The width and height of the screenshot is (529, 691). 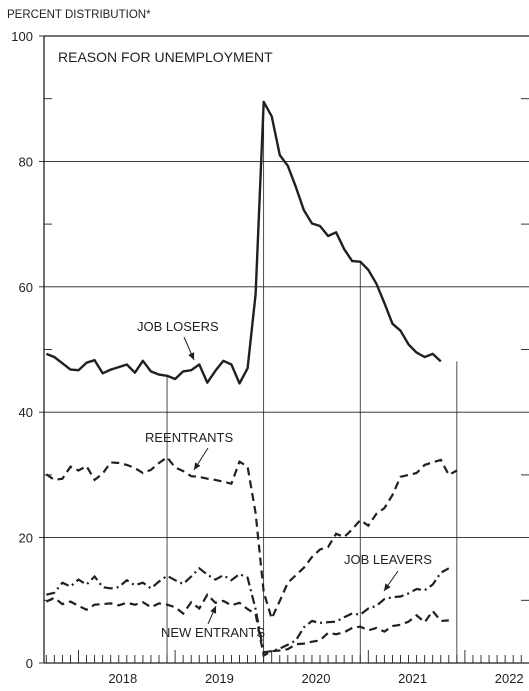 I want to click on series-label-new-entrants: NEW ENTRANTS, so click(x=213, y=632).